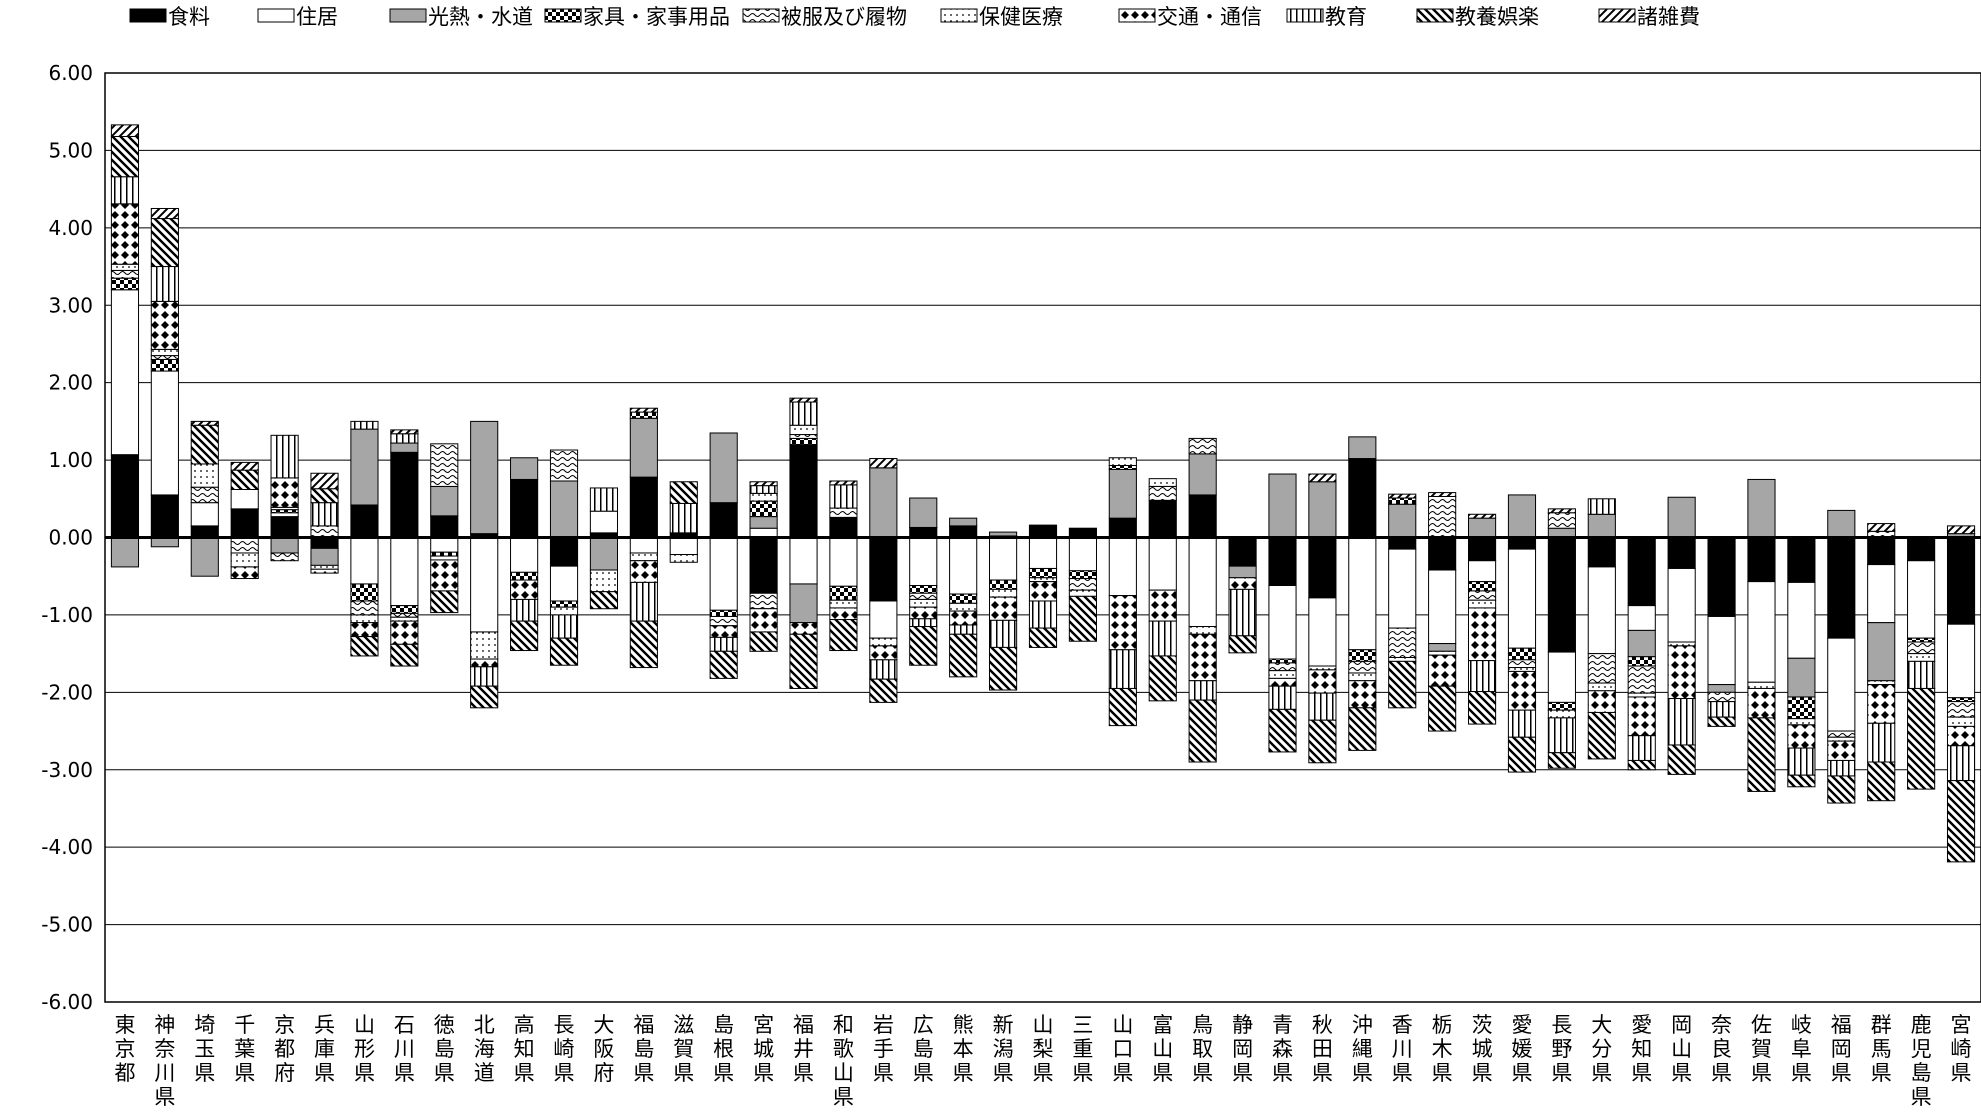 This screenshot has width=1981, height=1113. I want to click on y-tick-label: 6.00, so click(70, 73).